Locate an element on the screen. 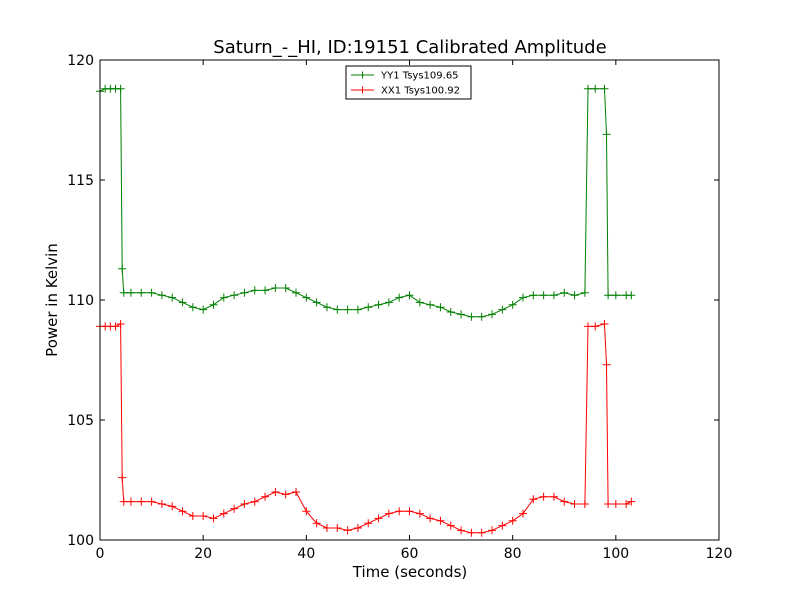  y-tick-label: 110 is located at coordinates (80, 301).